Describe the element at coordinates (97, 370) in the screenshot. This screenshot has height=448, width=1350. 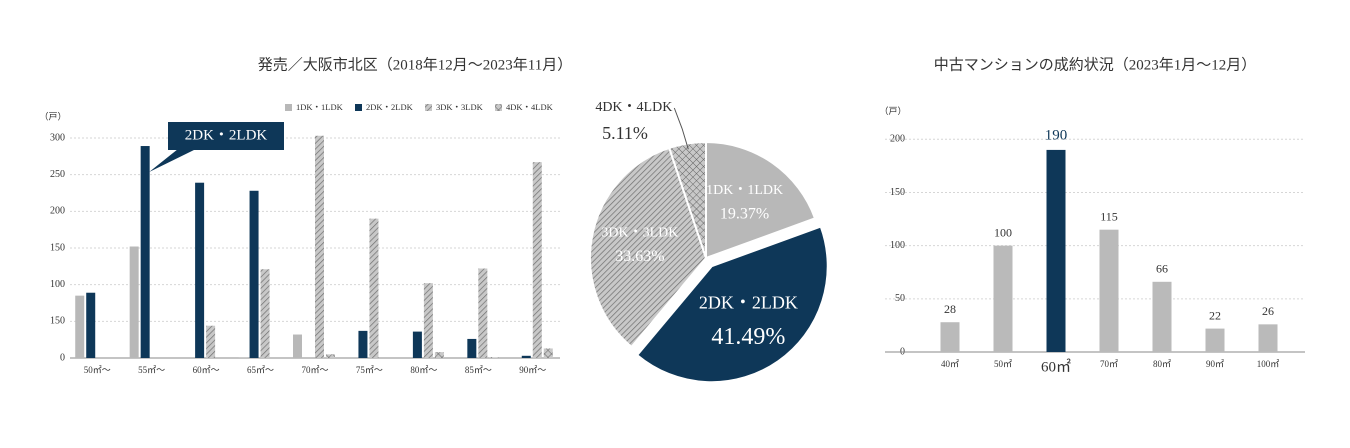
I see `x-tick-label: 50㎡〜` at that location.